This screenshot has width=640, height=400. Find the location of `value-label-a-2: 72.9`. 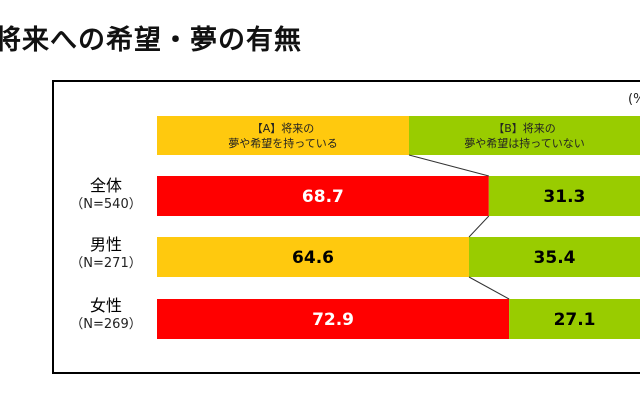

value-label-a-2: 72.9 is located at coordinates (333, 320).